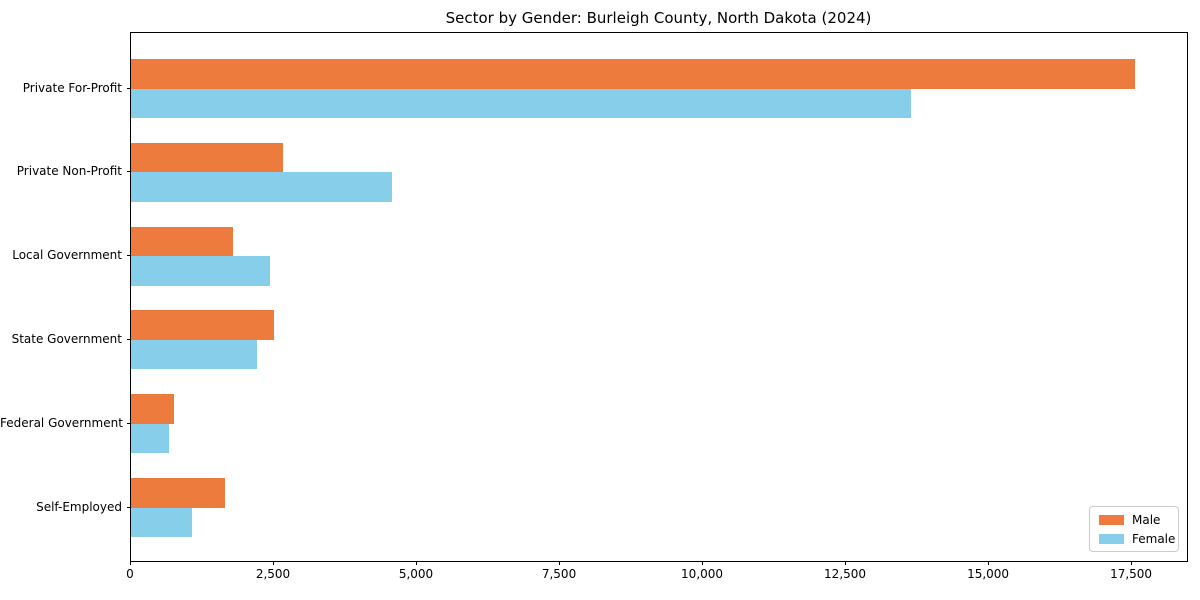  Describe the element at coordinates (261, 187) in the screenshot. I see `bar-female-private-non-profit` at that location.